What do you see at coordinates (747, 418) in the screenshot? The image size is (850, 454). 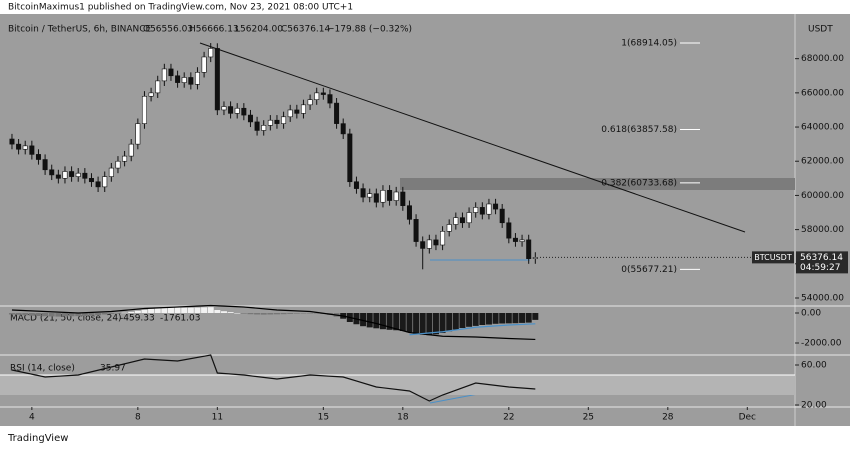 I see `x-tick-label: Dec` at bounding box center [747, 418].